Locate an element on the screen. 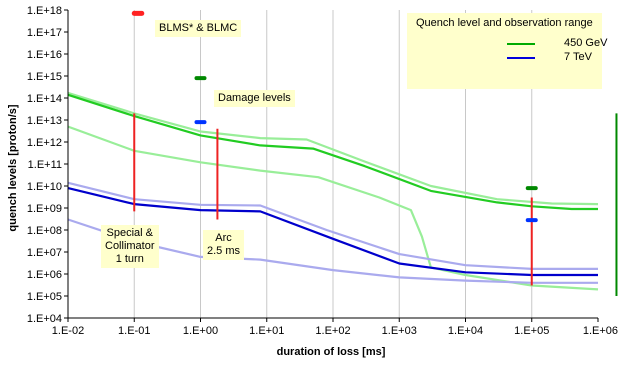 This screenshot has height=367, width=628. x-tick-label: 1.E+00 is located at coordinates (200, 331).